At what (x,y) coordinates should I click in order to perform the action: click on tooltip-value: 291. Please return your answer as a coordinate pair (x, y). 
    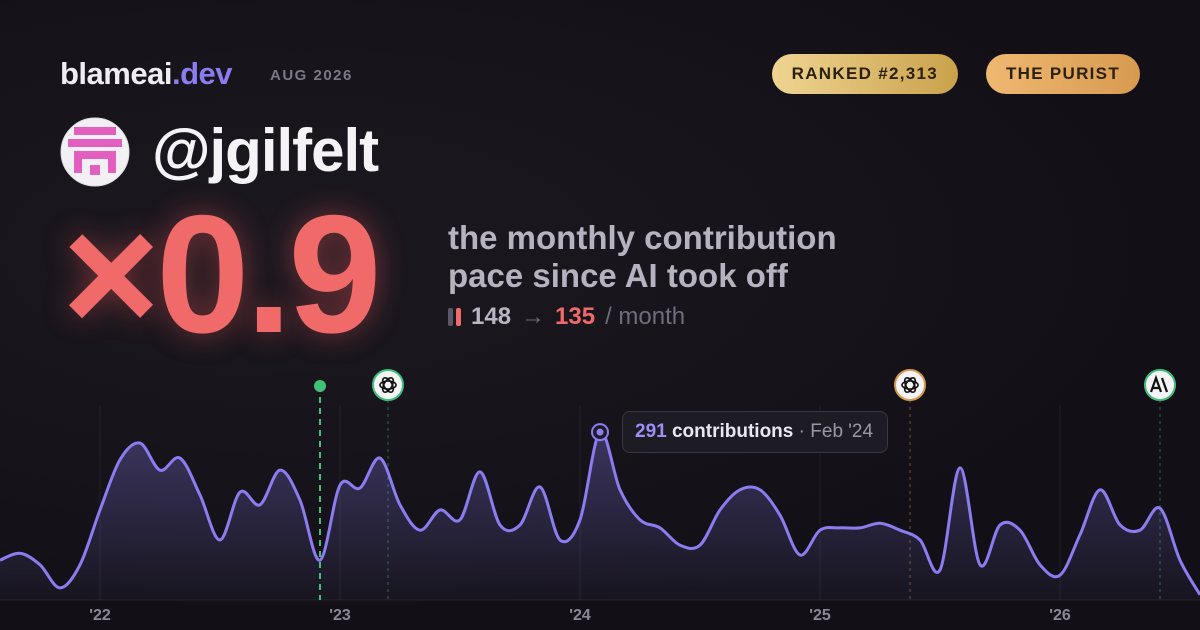
    Looking at the image, I should click on (651, 431).